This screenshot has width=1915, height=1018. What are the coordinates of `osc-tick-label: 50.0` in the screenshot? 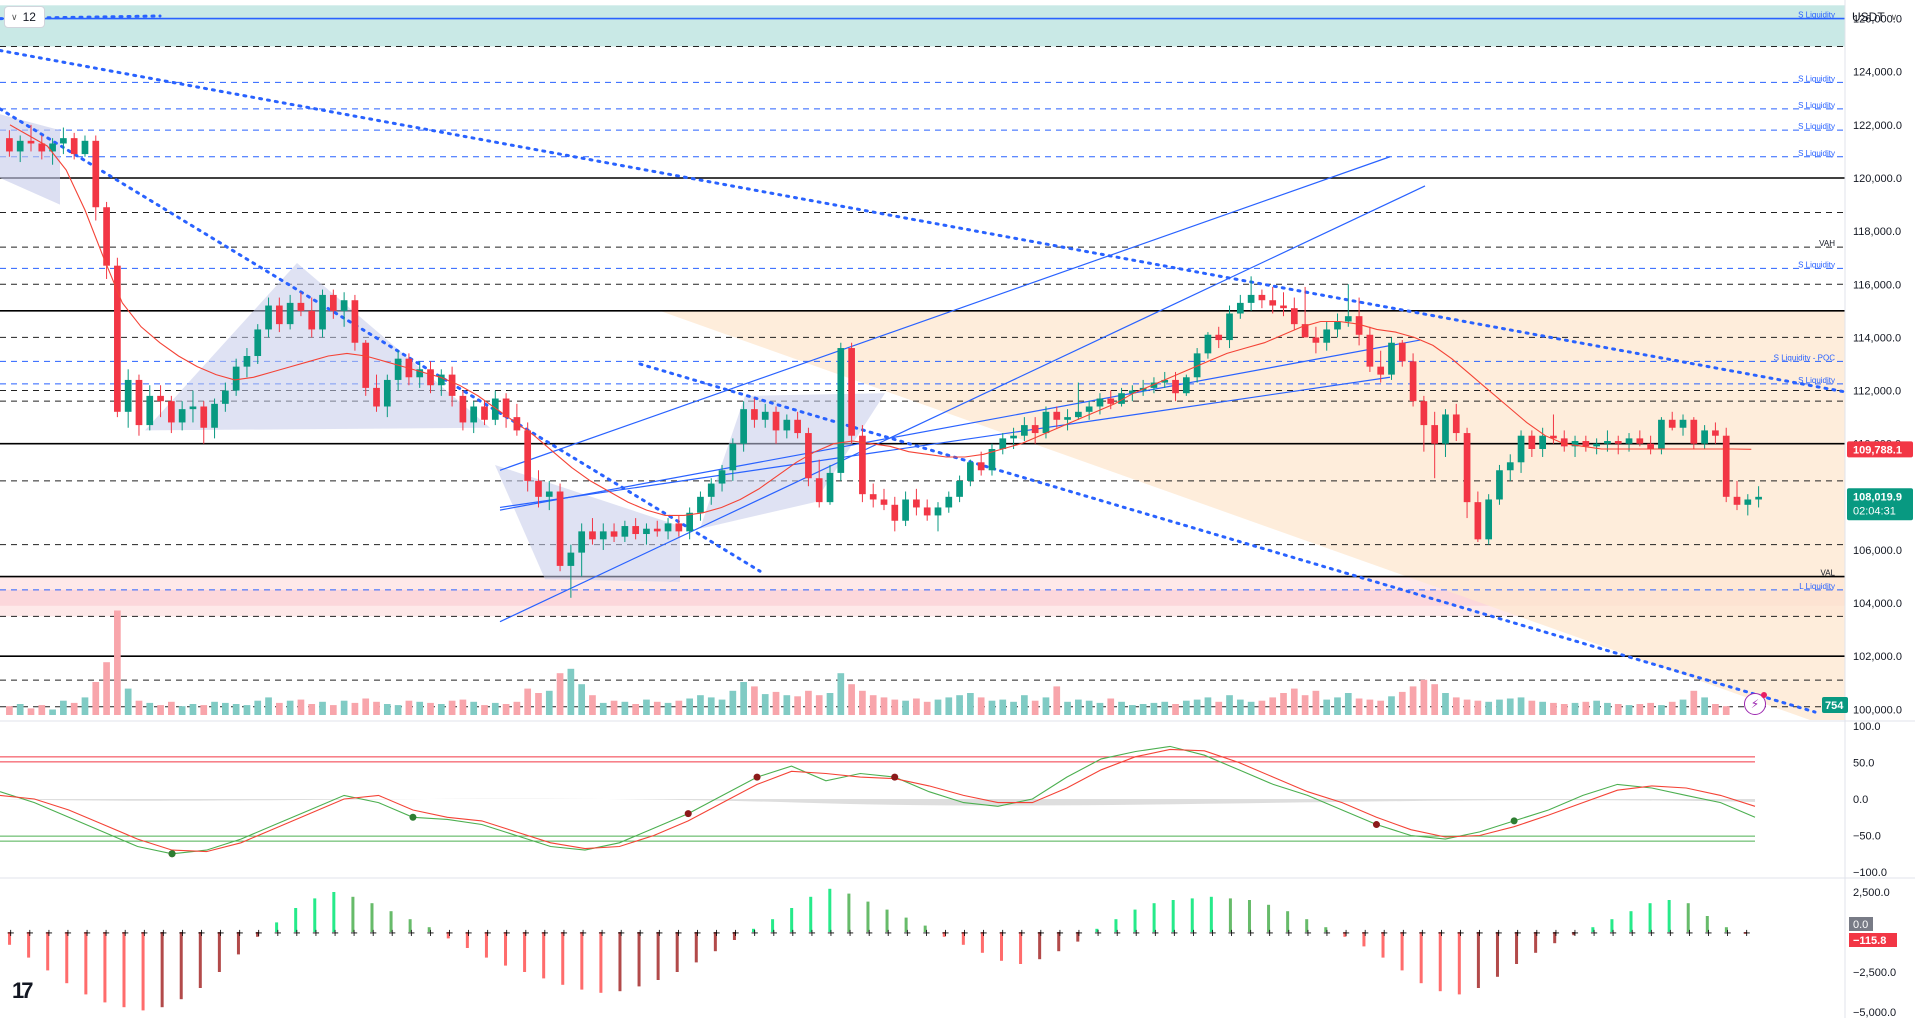 It's located at (1863, 764).